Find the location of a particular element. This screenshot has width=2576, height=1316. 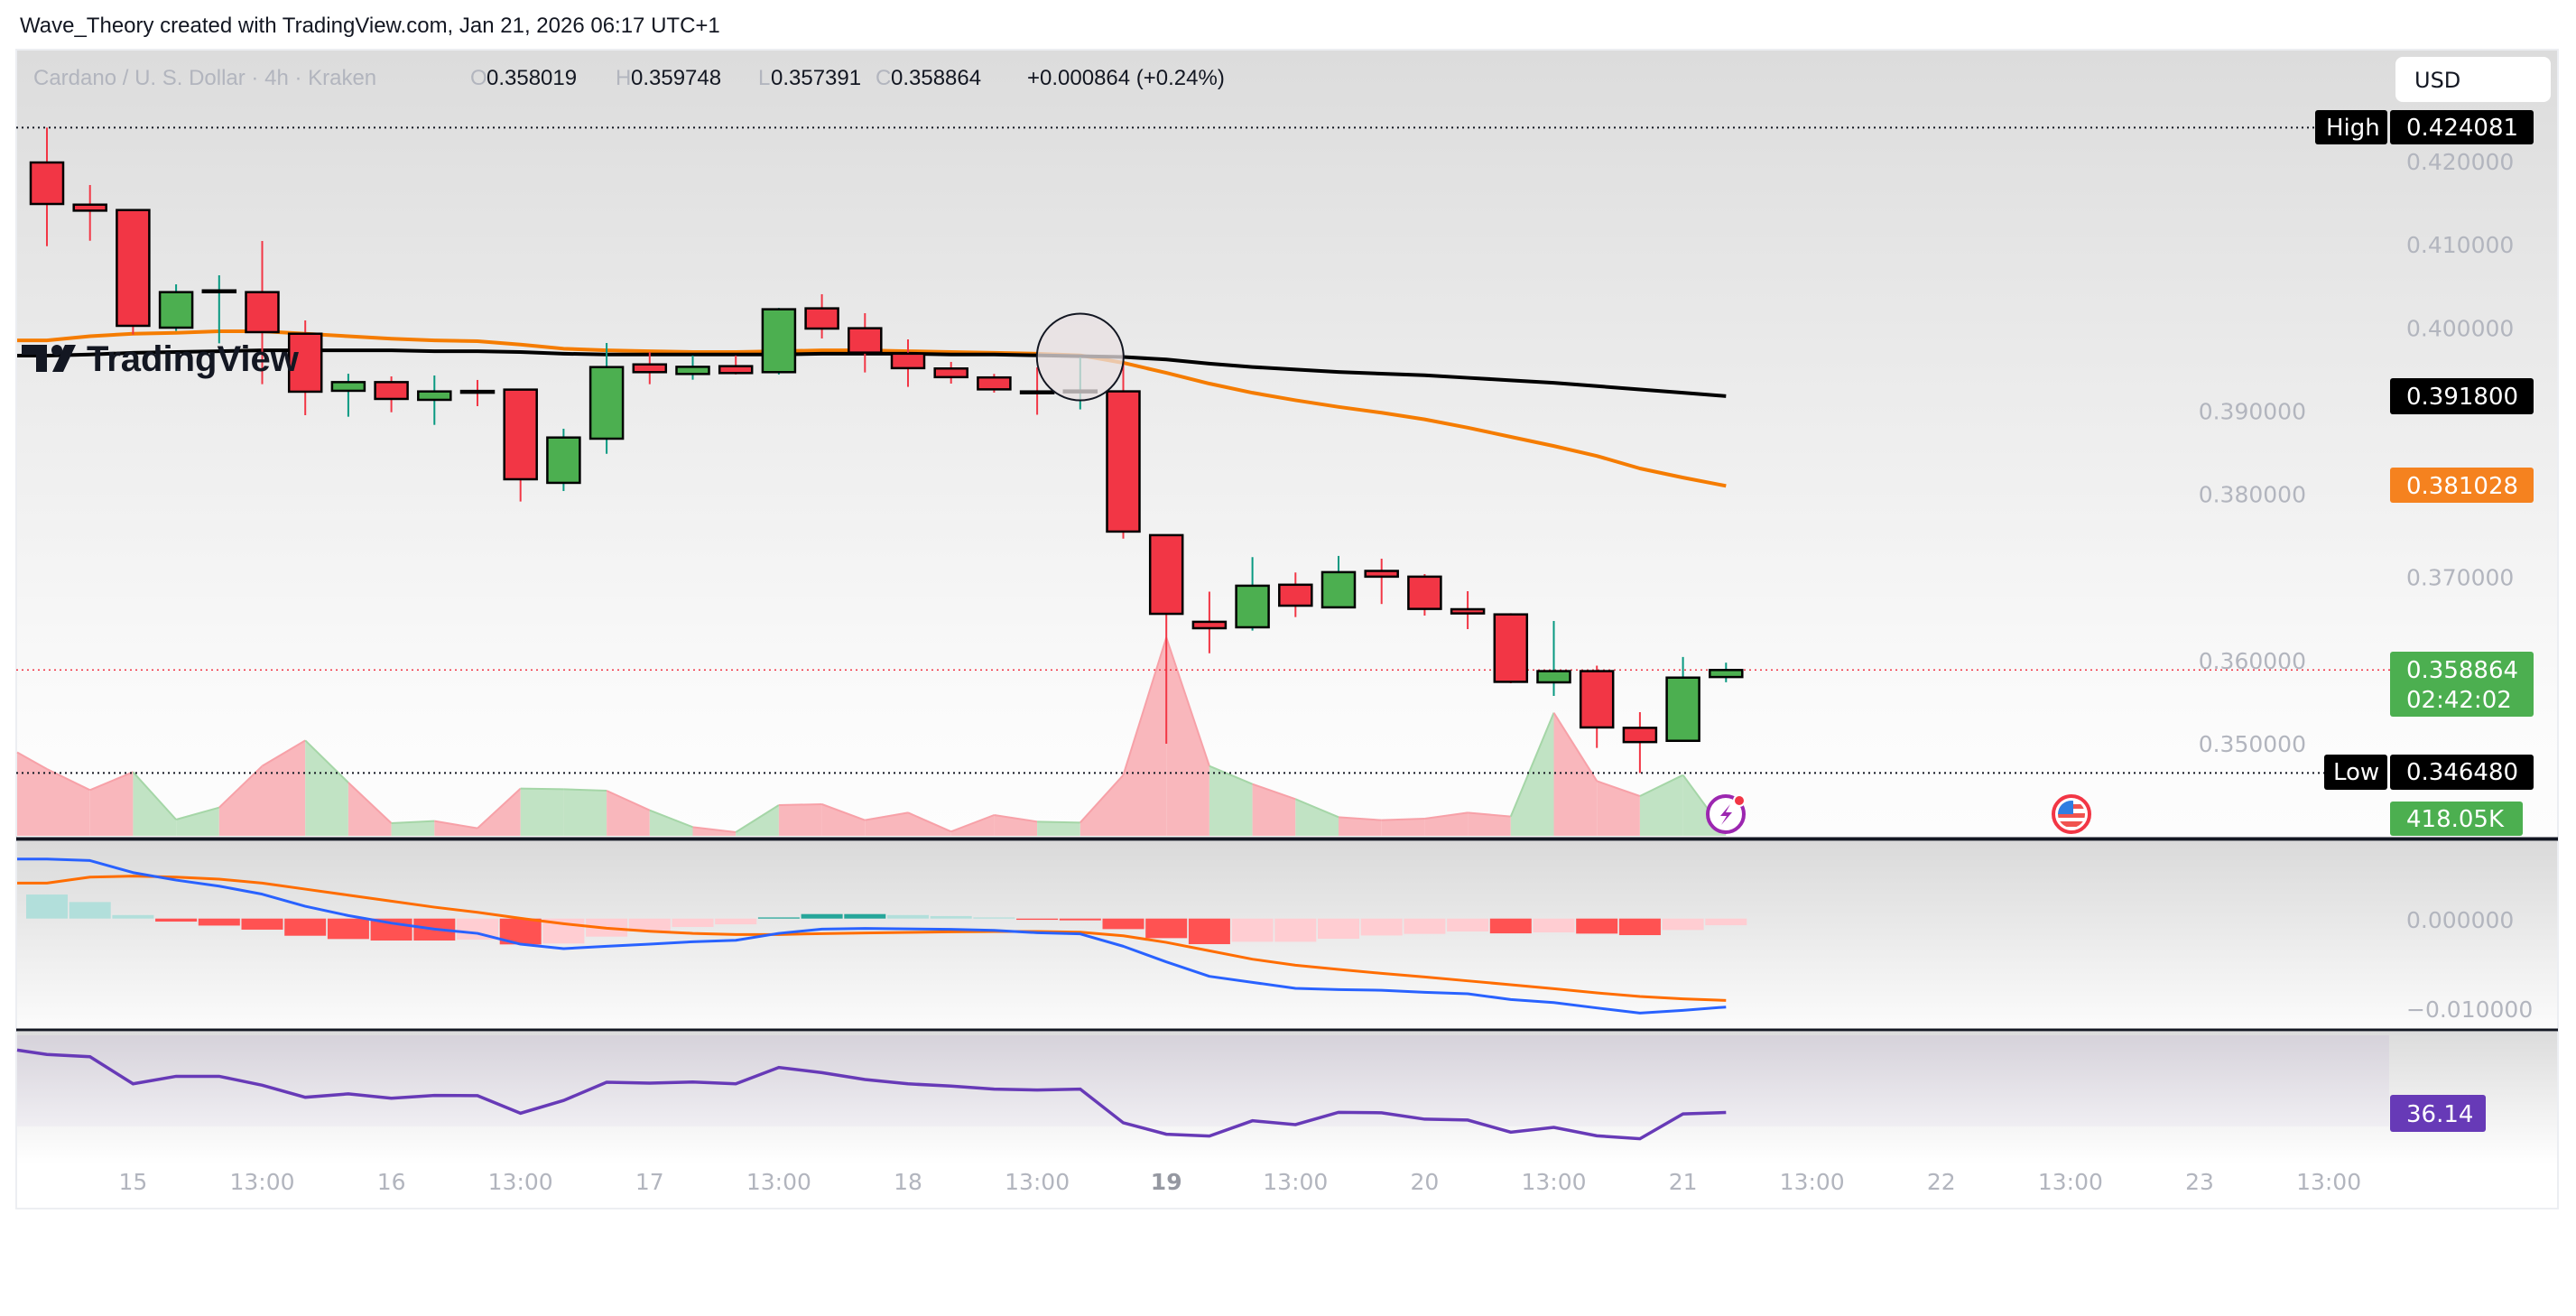

tradingview-logo: TradingView is located at coordinates (161, 359).